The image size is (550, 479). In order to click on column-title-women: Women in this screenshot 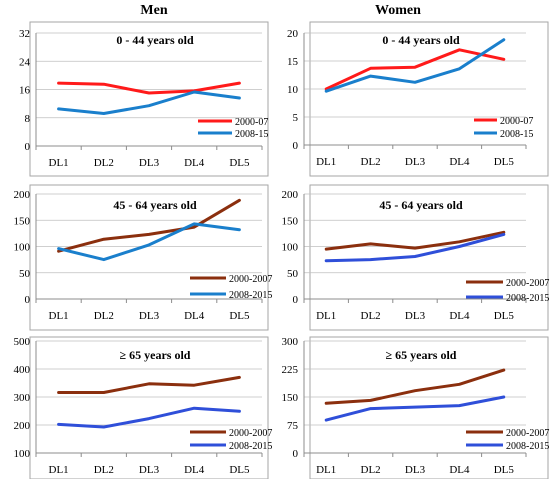, I will do `click(398, 10)`.